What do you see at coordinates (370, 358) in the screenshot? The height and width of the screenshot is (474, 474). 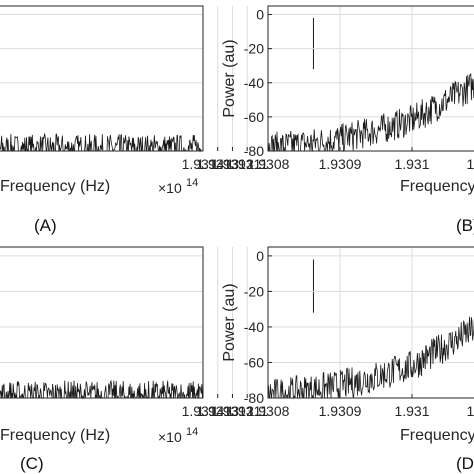 I see `panel-d-trace-line` at bounding box center [370, 358].